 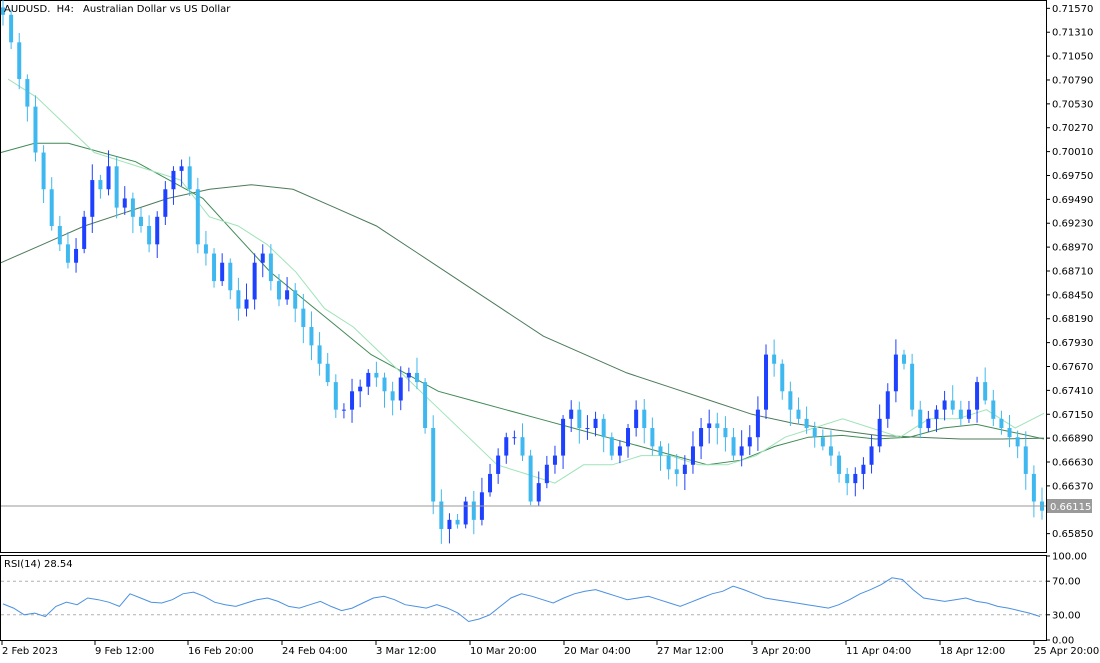 What do you see at coordinates (221, 651) in the screenshot?
I see `time-tick-label: 16 Feb 20:00` at bounding box center [221, 651].